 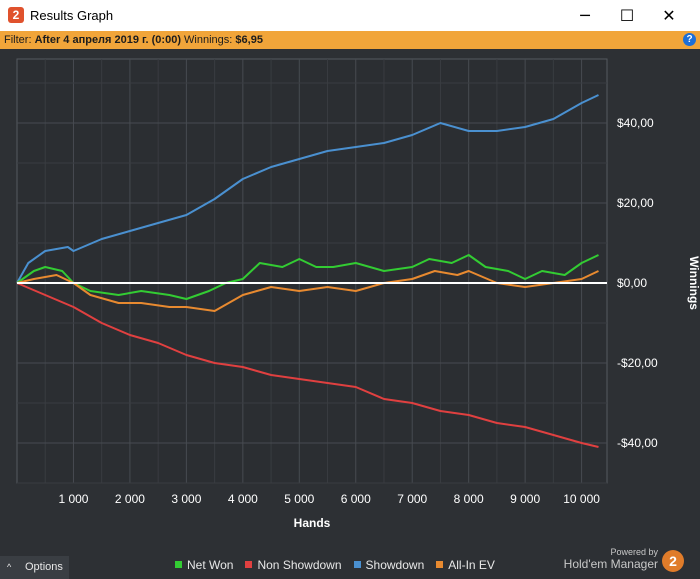 What do you see at coordinates (299, 565) in the screenshot?
I see `legend-label: Non Showdown` at bounding box center [299, 565].